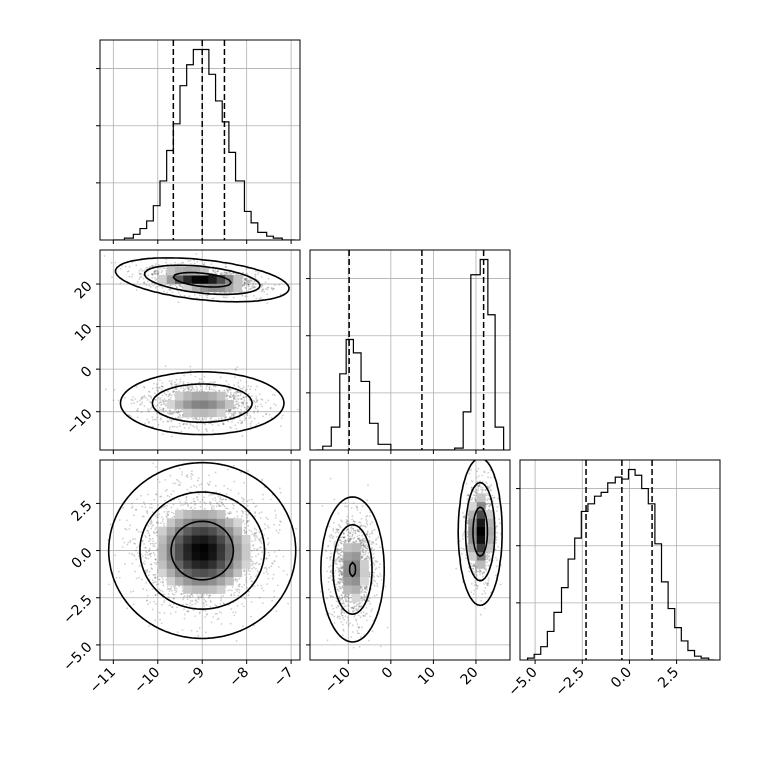  What do you see at coordinates (84, 290) in the screenshot?
I see `y-tick-label: 20` at bounding box center [84, 290].